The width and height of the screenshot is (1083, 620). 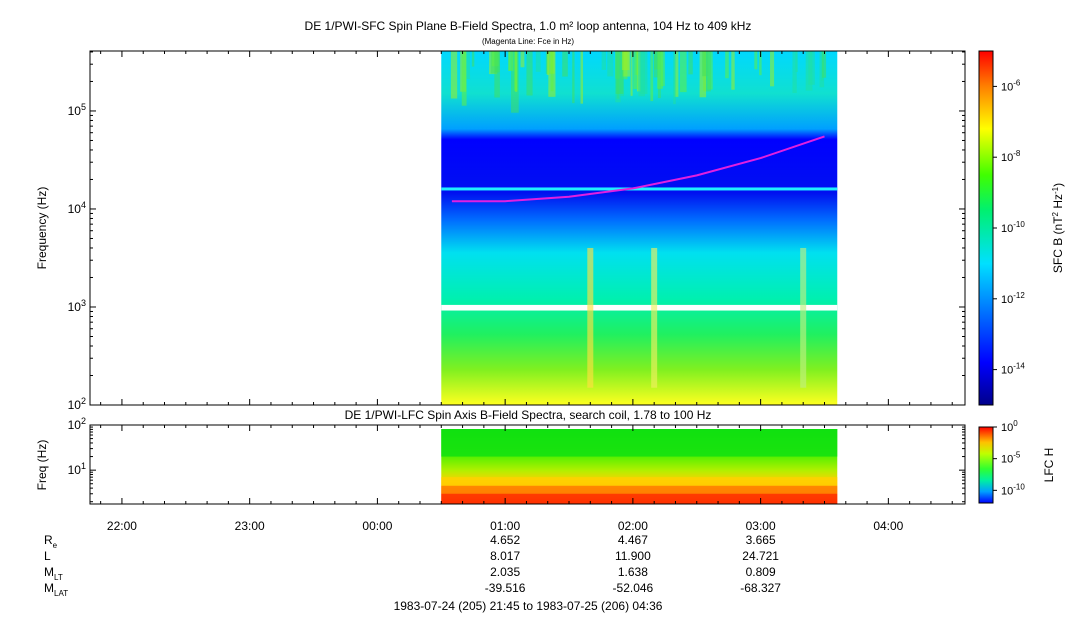 What do you see at coordinates (638, 169) in the screenshot?
I see `fce-line` at bounding box center [638, 169].